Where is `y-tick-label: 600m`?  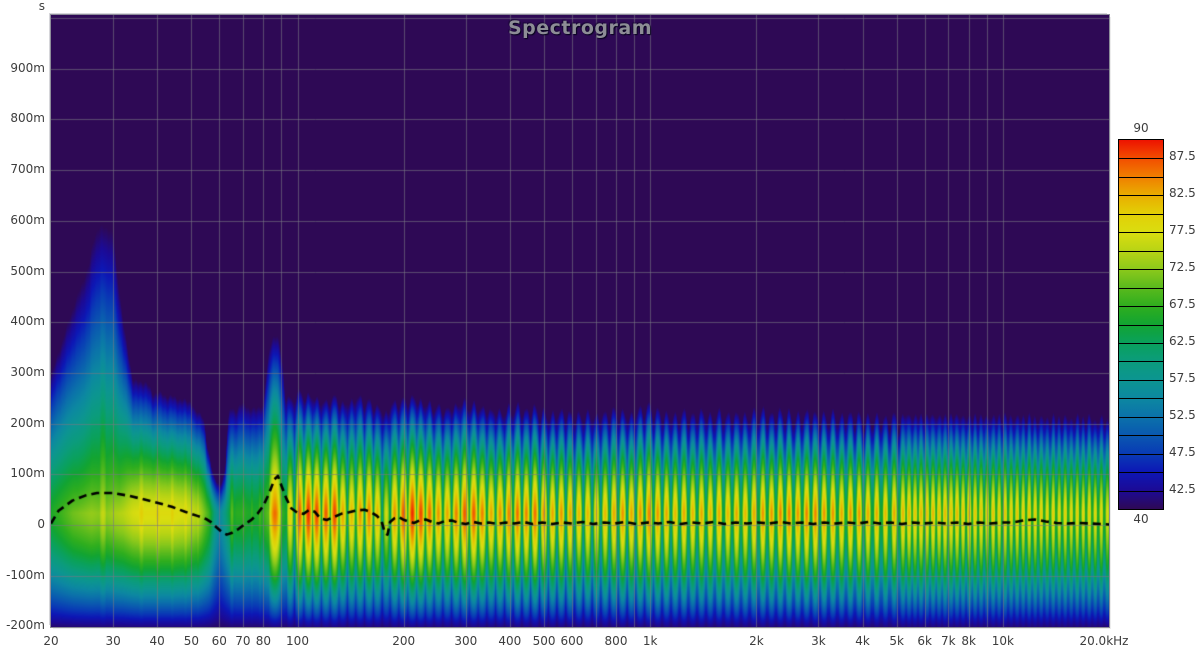 y-tick-label: 600m is located at coordinates (27, 219).